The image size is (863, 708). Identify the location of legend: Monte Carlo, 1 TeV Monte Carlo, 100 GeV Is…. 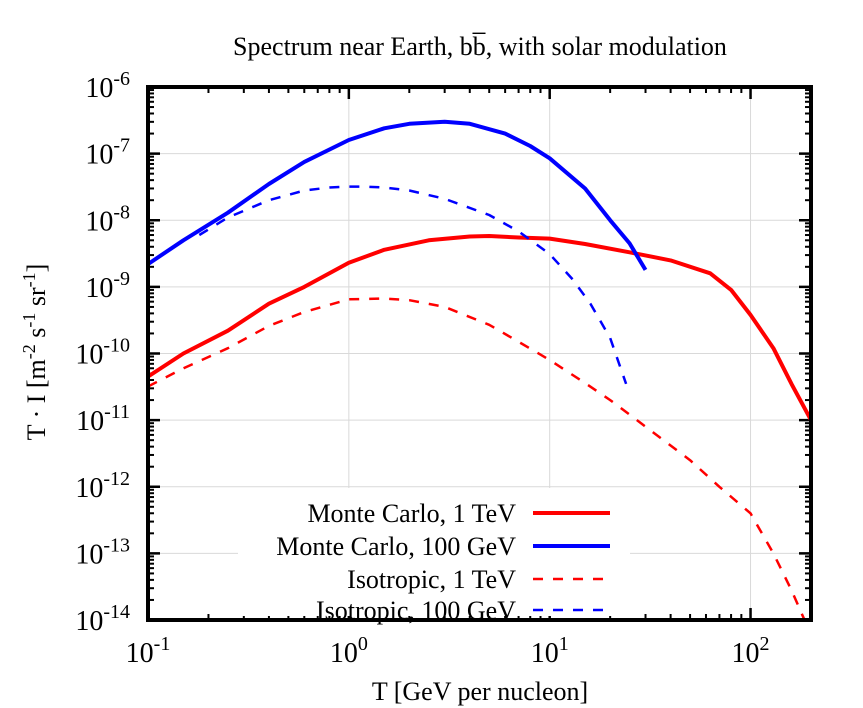
(443, 562).